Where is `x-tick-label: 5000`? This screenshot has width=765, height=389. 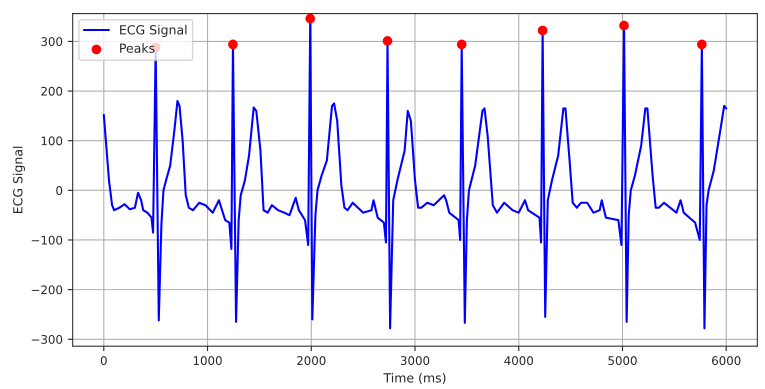 x-tick-label: 5000 is located at coordinates (622, 361).